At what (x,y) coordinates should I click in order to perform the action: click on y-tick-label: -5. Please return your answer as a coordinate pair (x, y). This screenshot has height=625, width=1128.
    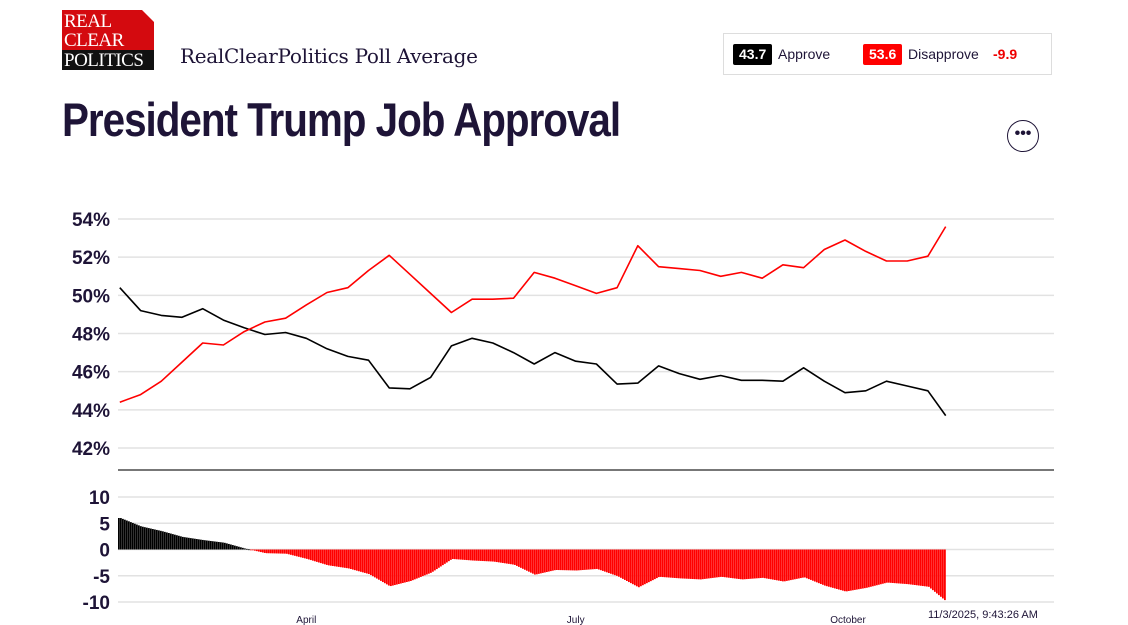
    Looking at the image, I should click on (101, 577).